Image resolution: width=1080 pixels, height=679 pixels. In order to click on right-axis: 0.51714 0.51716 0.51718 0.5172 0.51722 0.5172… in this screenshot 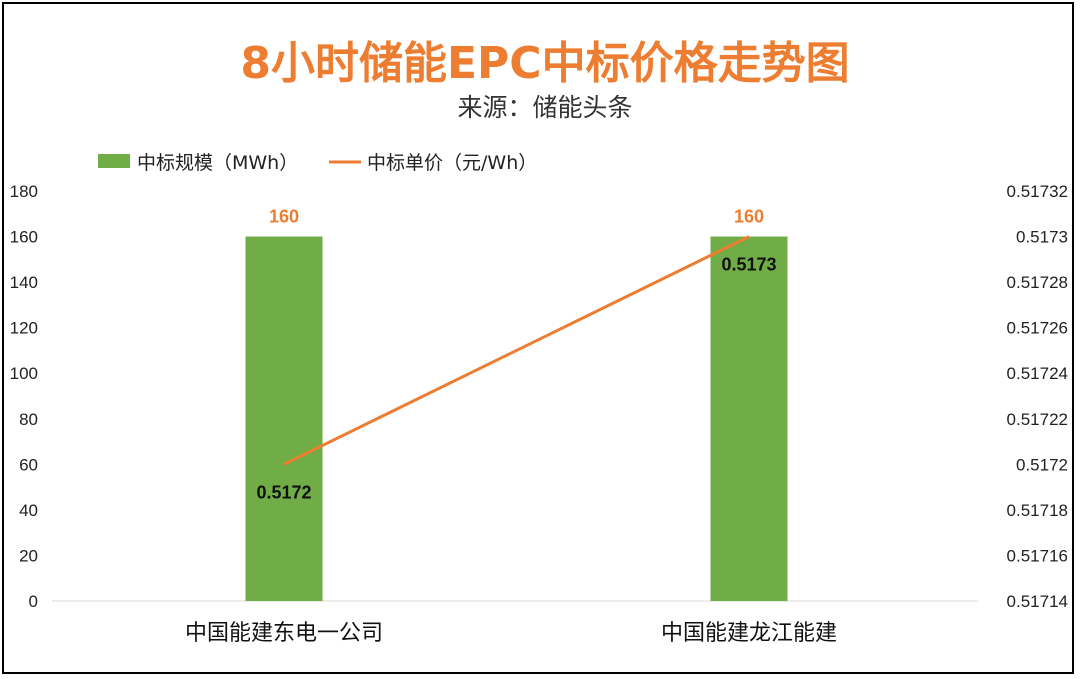, I will do `click(1037, 396)`.